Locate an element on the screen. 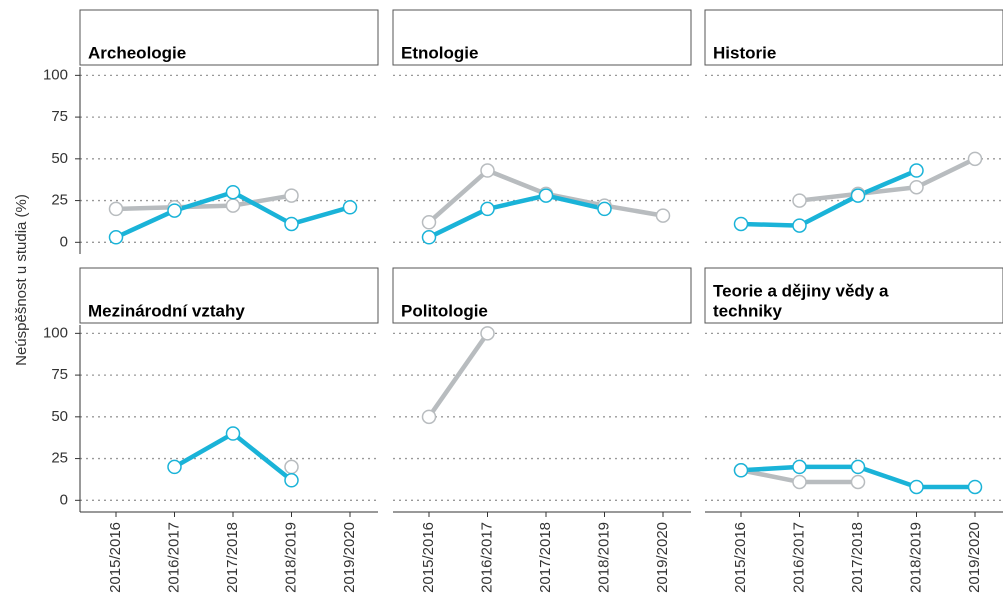 The height and width of the screenshot is (605, 1003). y-axis-label: Neúspěšnost u studia (%) is located at coordinates (21, 280).